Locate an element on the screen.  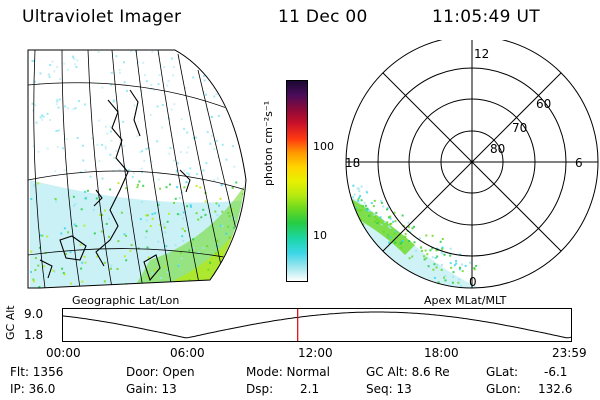
mlt-label-12: 12 is located at coordinates (481, 54).